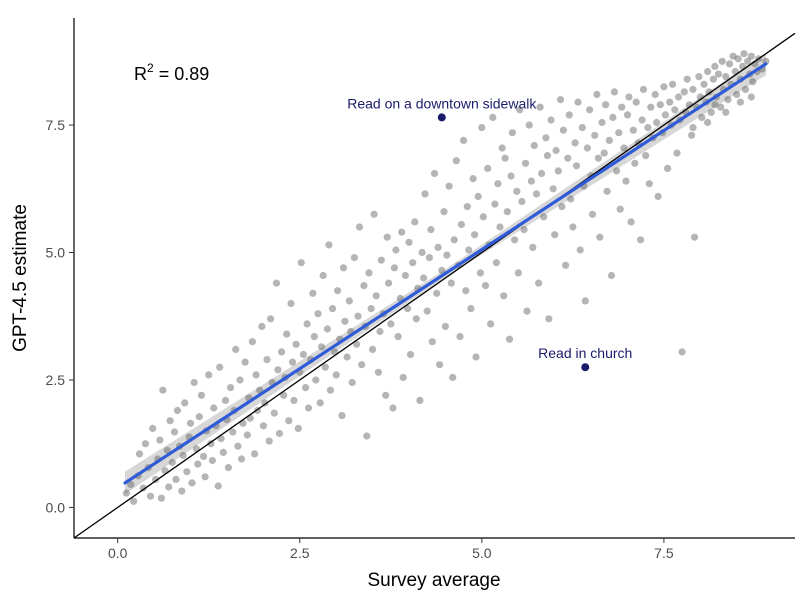 The image size is (800, 600). Describe the element at coordinates (164, 74) in the screenshot. I see `r-squared-equals: =` at that location.